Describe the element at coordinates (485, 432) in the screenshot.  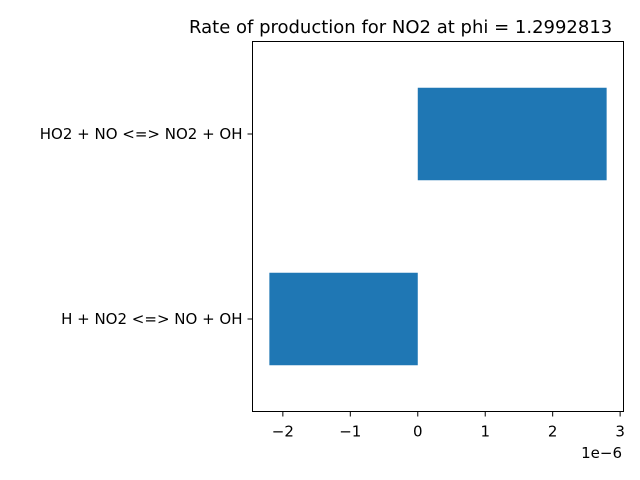
I see `x-tick-label: 1` at that location.